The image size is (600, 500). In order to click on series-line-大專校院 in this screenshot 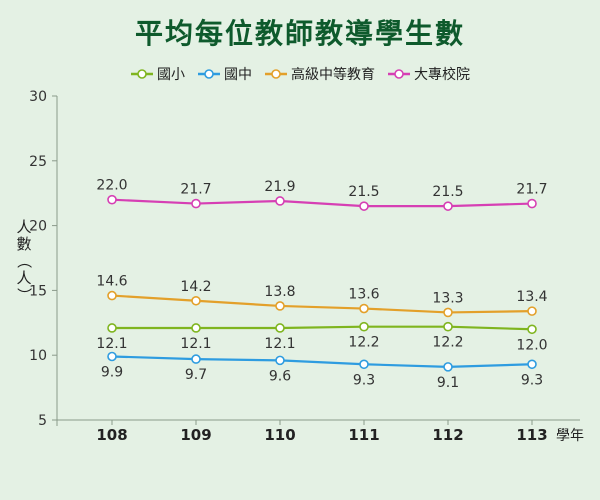, I will do `click(322, 203)`.